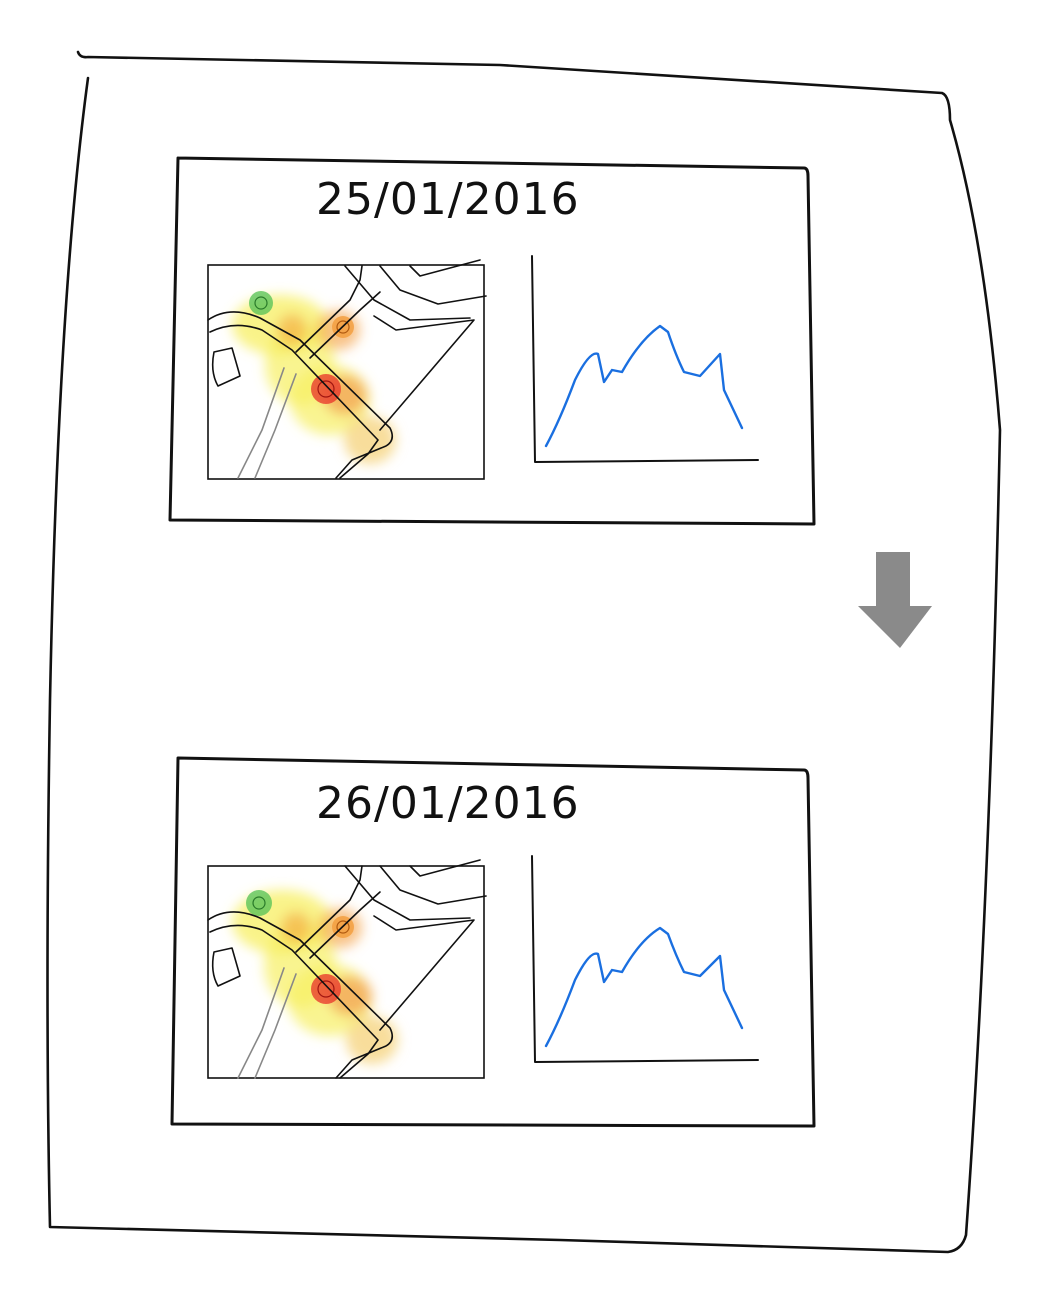 The height and width of the screenshot is (1306, 1064). I want to click on date-label: 26/01/2016, so click(448, 803).